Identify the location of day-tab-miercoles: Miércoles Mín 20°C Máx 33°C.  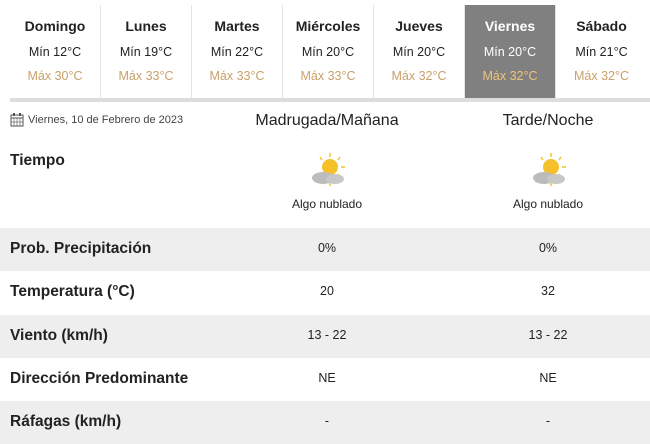
(328, 51).